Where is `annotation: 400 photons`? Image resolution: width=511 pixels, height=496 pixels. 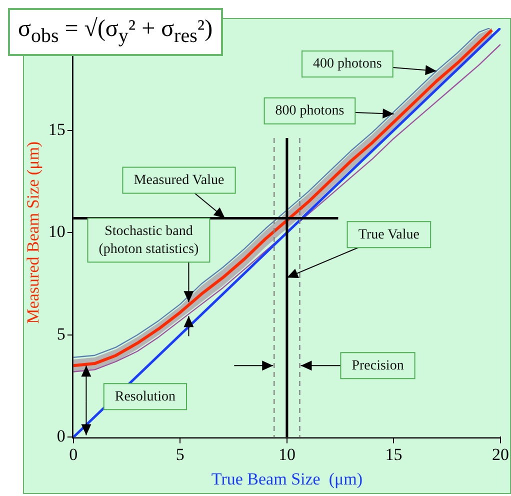 annotation: 400 photons is located at coordinates (347, 64).